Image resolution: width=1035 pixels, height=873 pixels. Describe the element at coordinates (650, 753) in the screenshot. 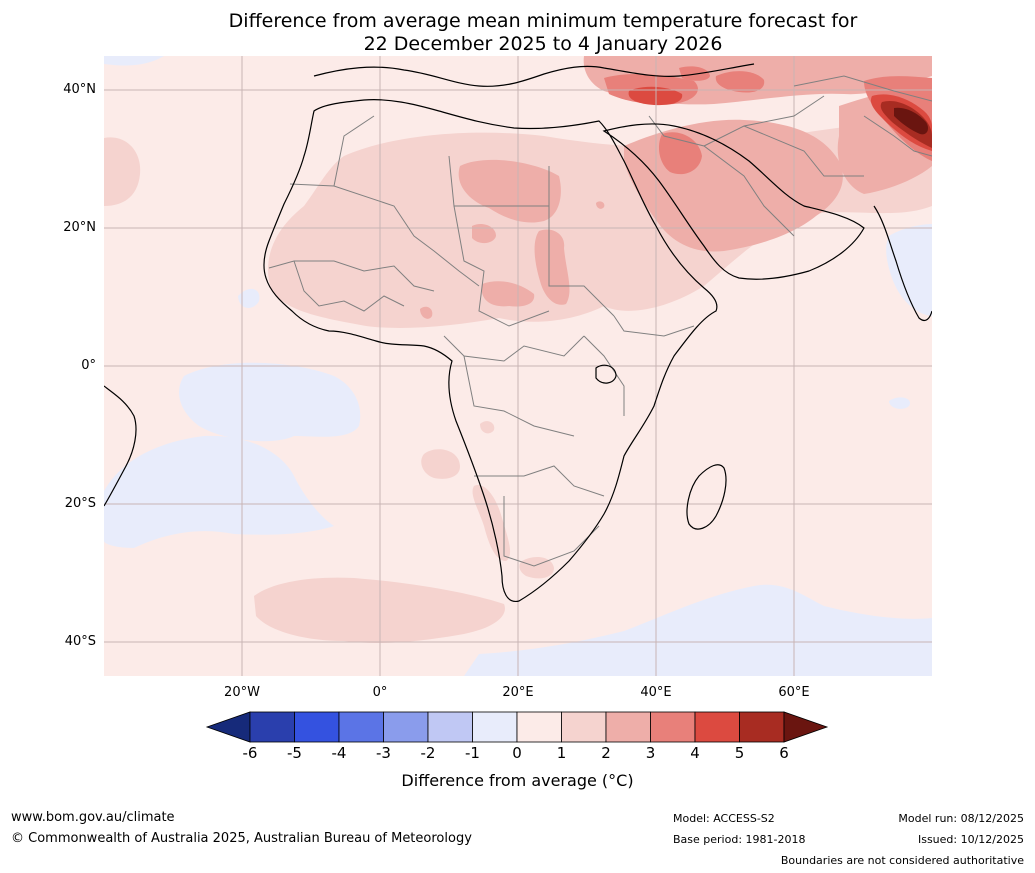

I see `colorbar-tick-label: 3` at that location.